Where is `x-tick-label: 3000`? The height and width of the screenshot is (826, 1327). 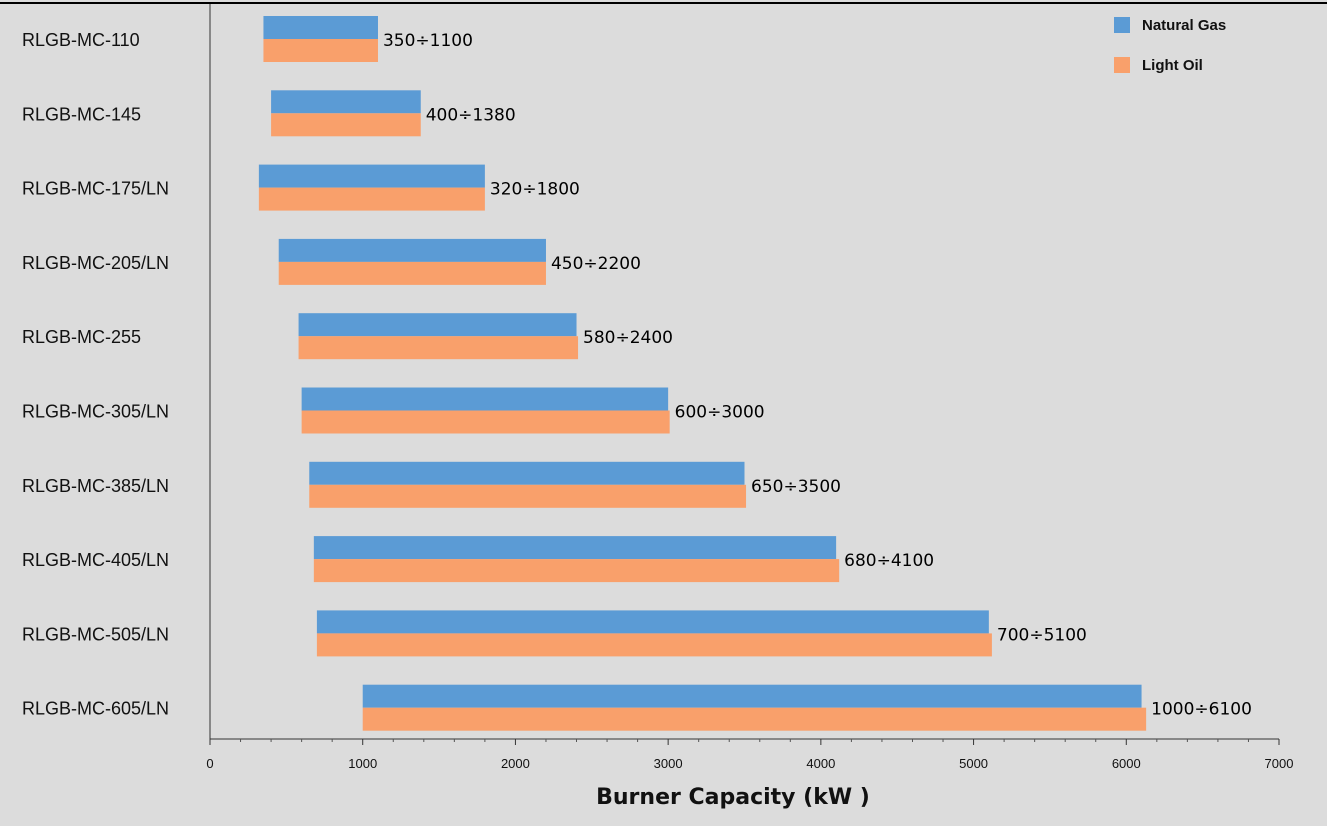 x-tick-label: 3000 is located at coordinates (668, 763).